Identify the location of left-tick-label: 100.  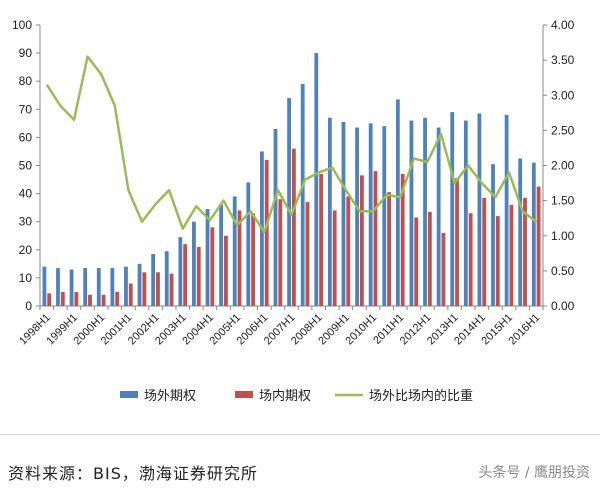
(22, 25).